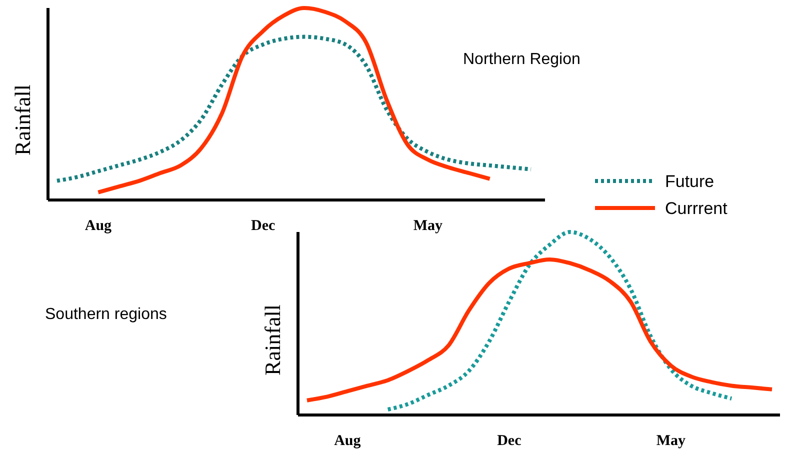 This screenshot has width=789, height=463. I want to click on legend-label: Future, so click(689, 181).